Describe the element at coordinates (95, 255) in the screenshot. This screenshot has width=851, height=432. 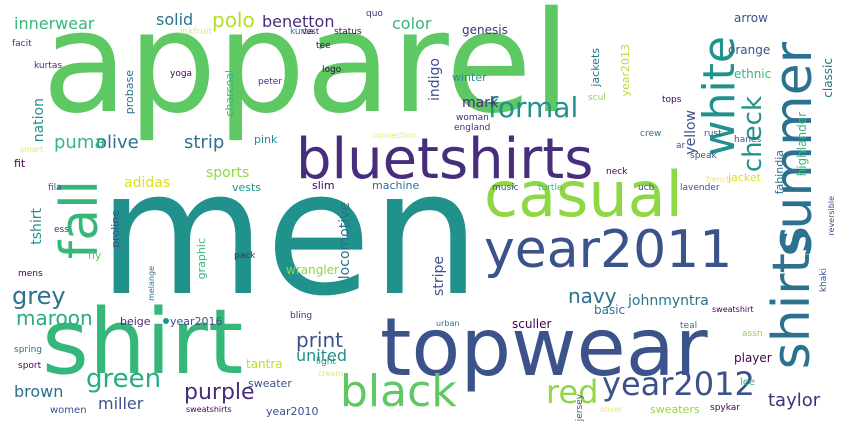
I see `word-fly: fly` at that location.